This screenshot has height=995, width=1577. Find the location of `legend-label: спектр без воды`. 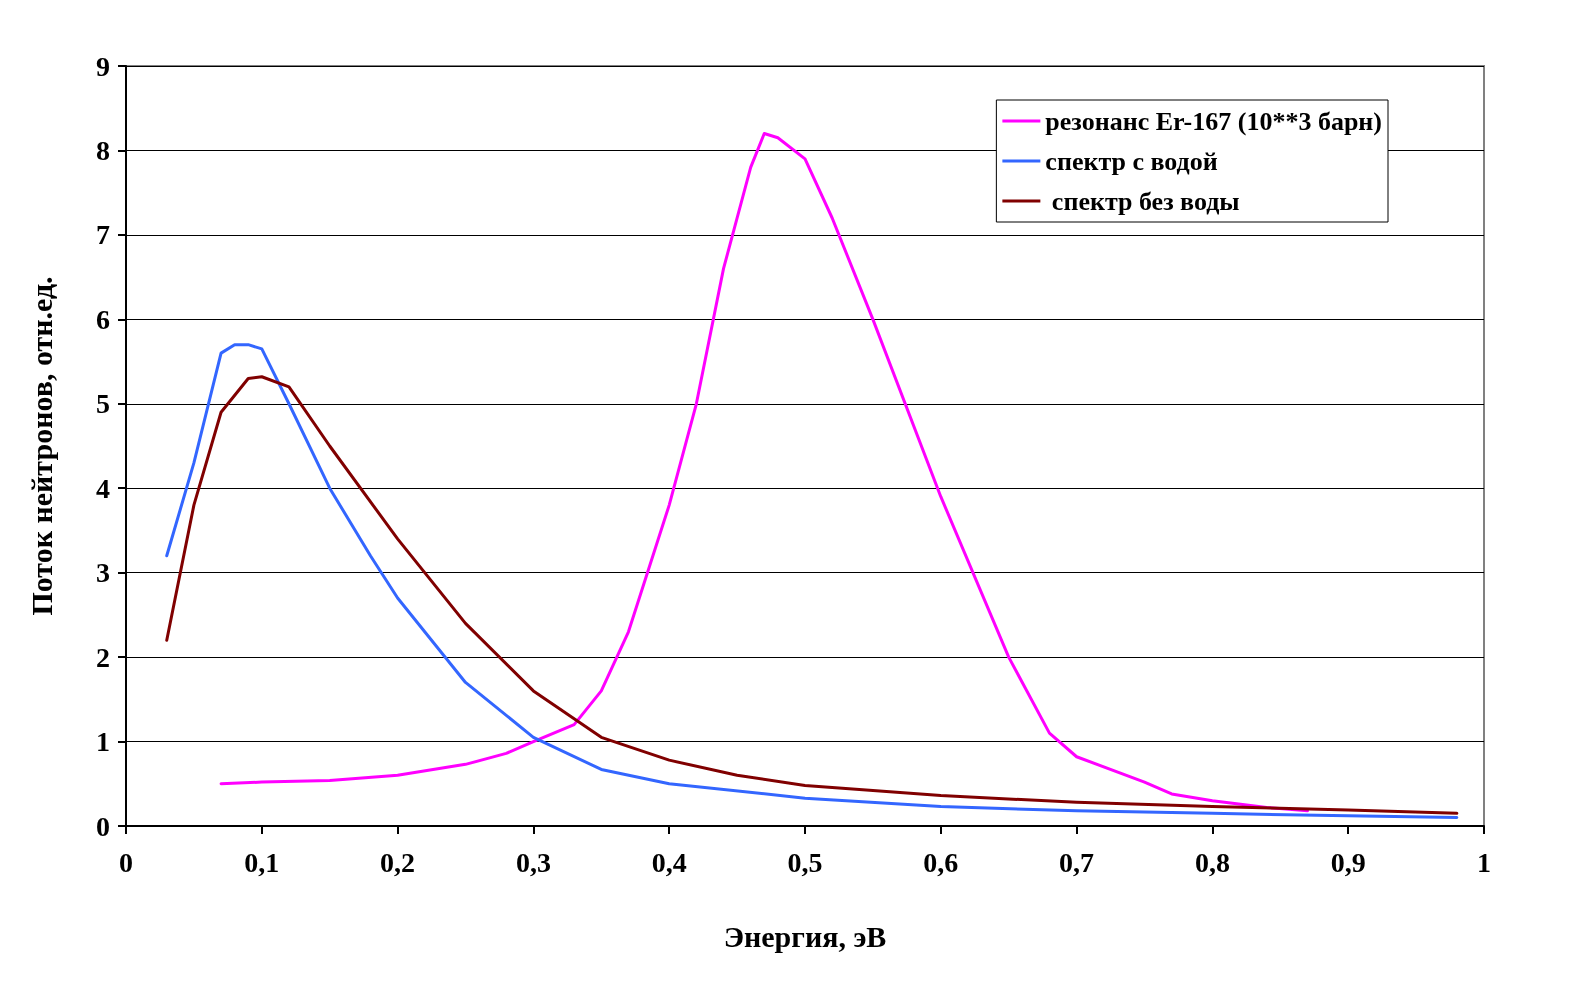

legend-label: спектр без воды is located at coordinates (1142, 201).